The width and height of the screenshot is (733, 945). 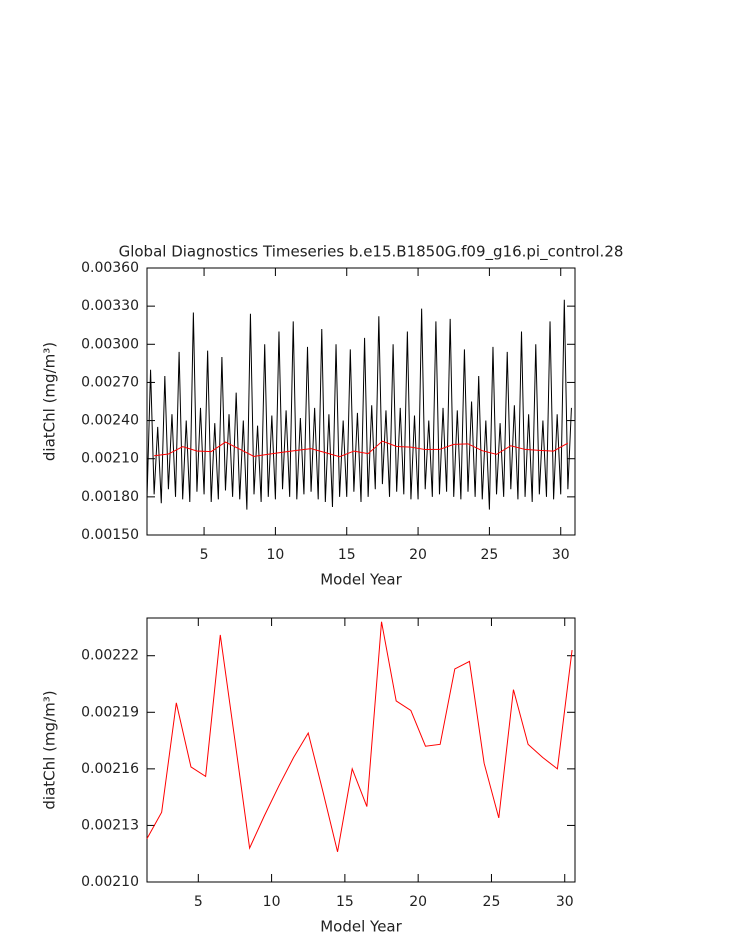 What do you see at coordinates (110, 535) in the screenshot?
I see `y-tick-label: 0.00150` at bounding box center [110, 535].